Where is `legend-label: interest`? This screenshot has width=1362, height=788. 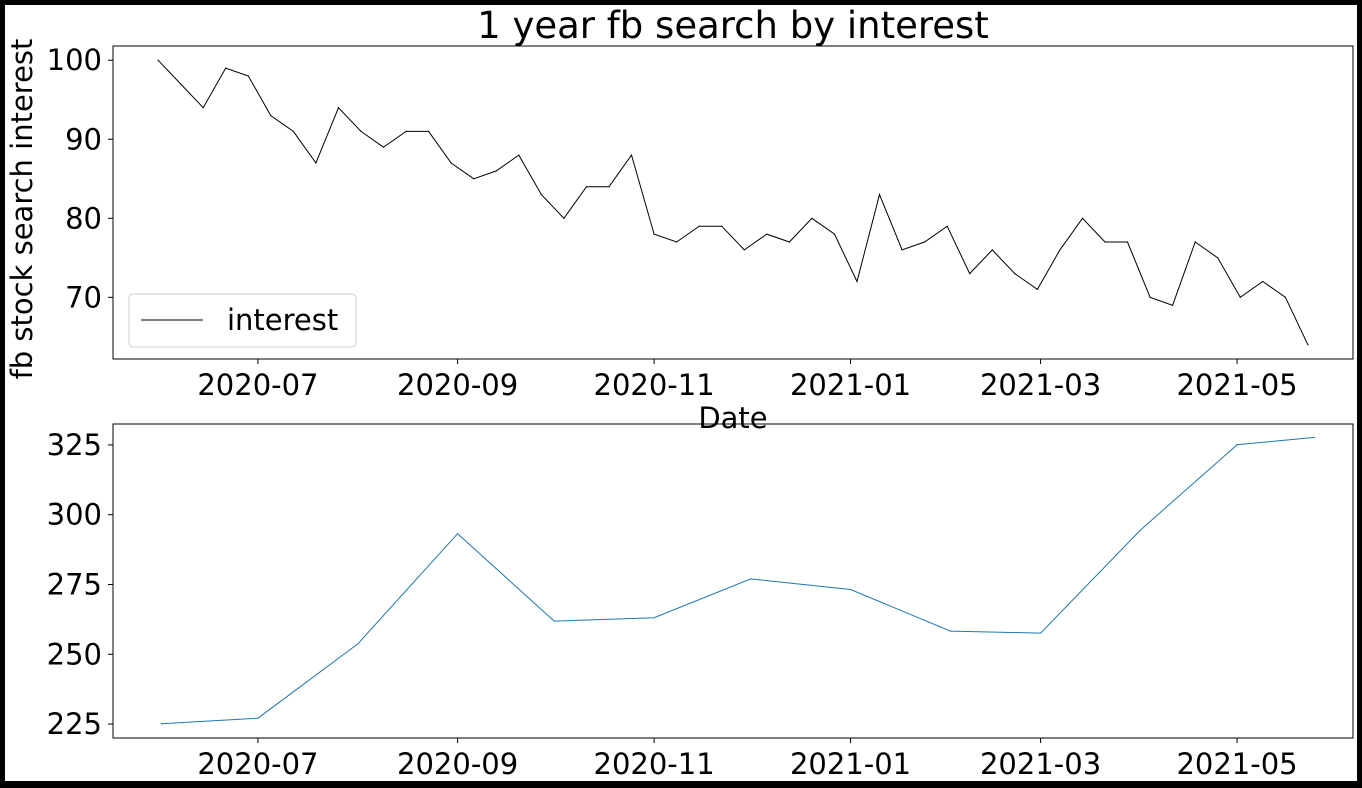
legend-label: interest is located at coordinates (282, 320).